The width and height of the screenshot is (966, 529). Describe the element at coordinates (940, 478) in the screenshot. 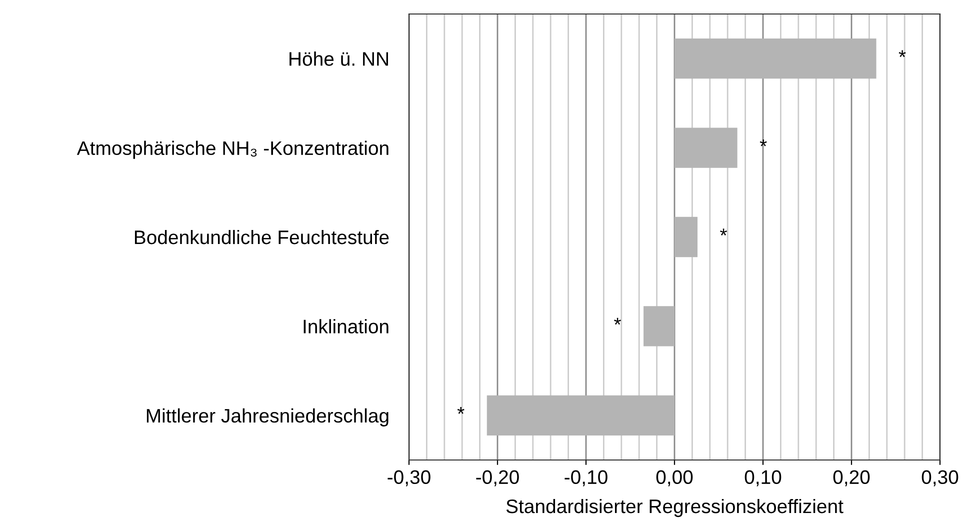

I see `x-tick-label: 0,30` at that location.